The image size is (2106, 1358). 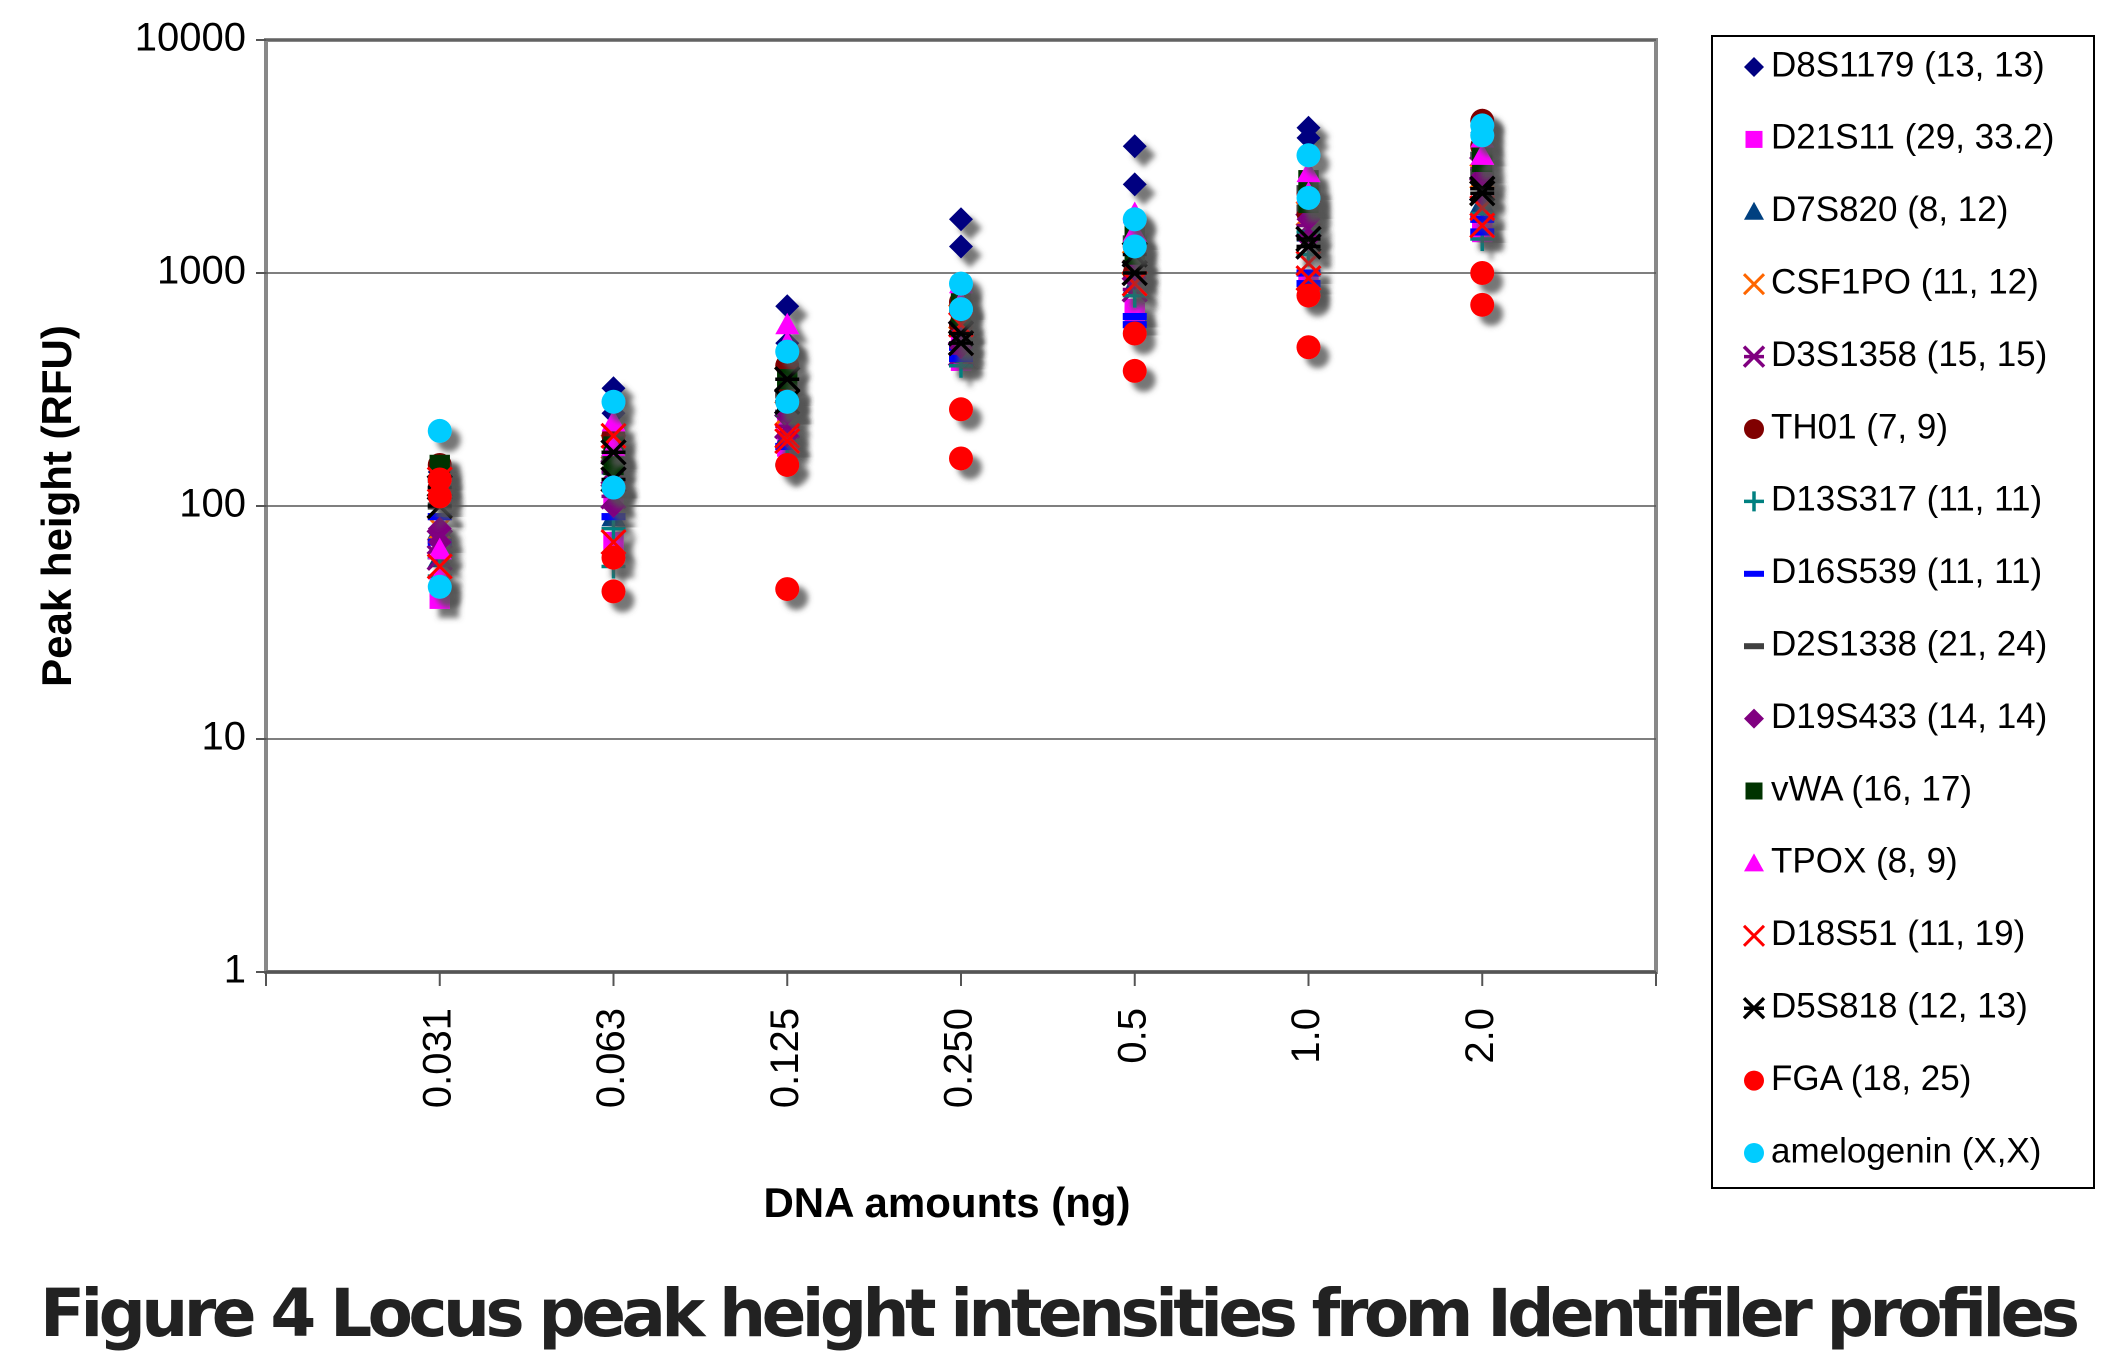 I want to click on legend-label: D21S11 (29, 33.2), so click(x=1912, y=137).